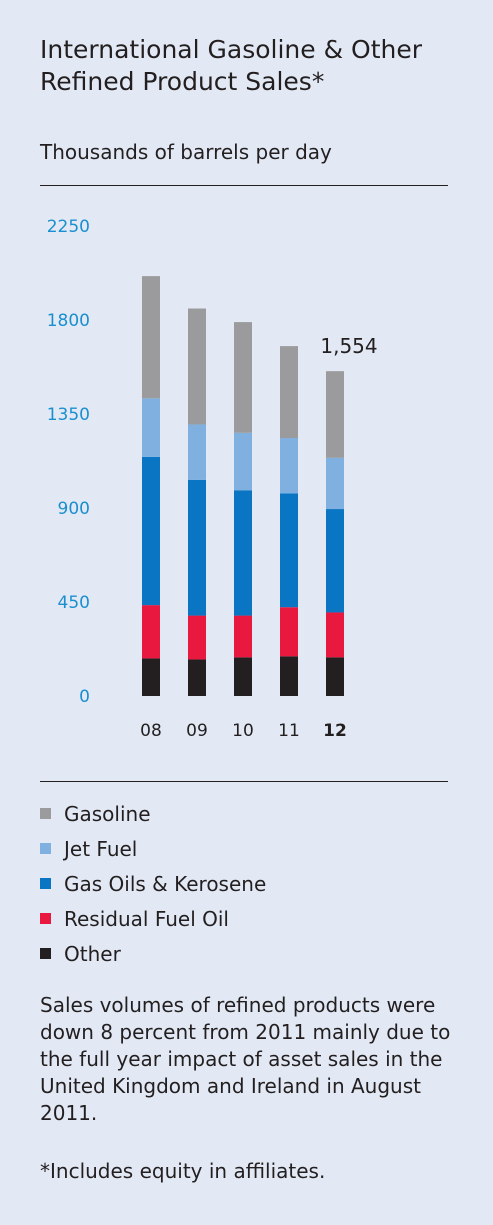 The height and width of the screenshot is (1225, 493). I want to click on data-label-total: 1,554, so click(348, 346).